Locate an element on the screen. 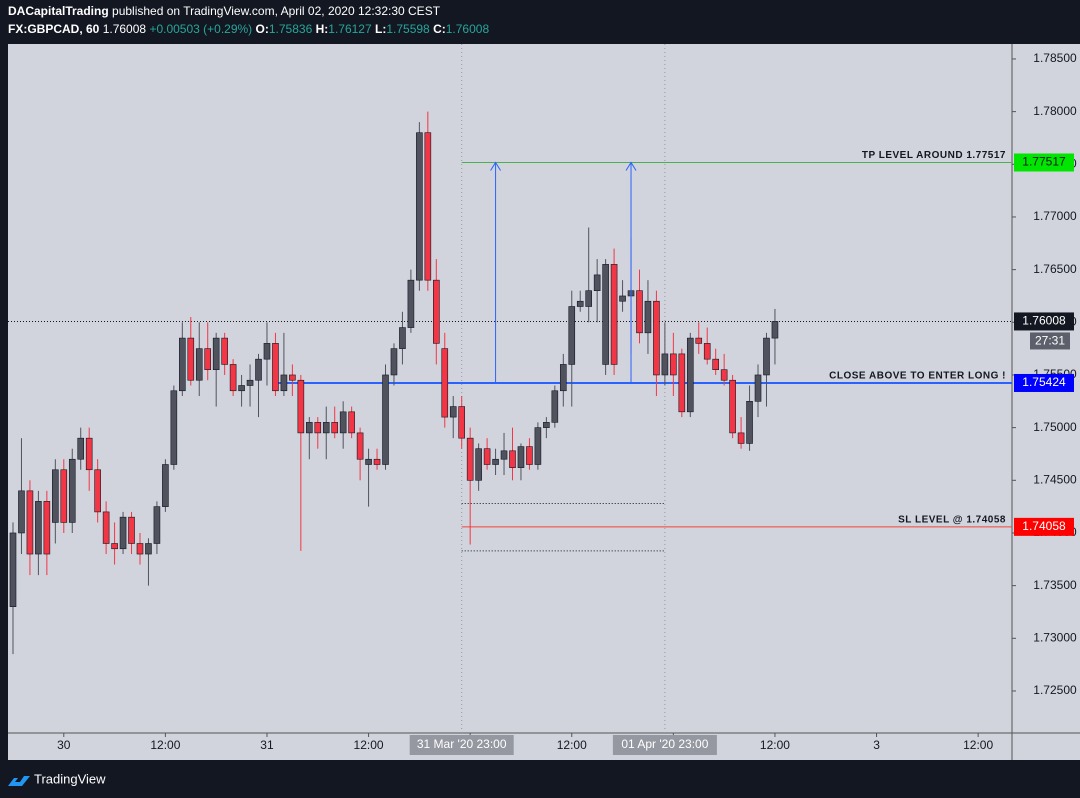 This screenshot has width=1080, height=798. level-label: CLOSE ABOVE TO ENTER LONG ! is located at coordinates (917, 376).